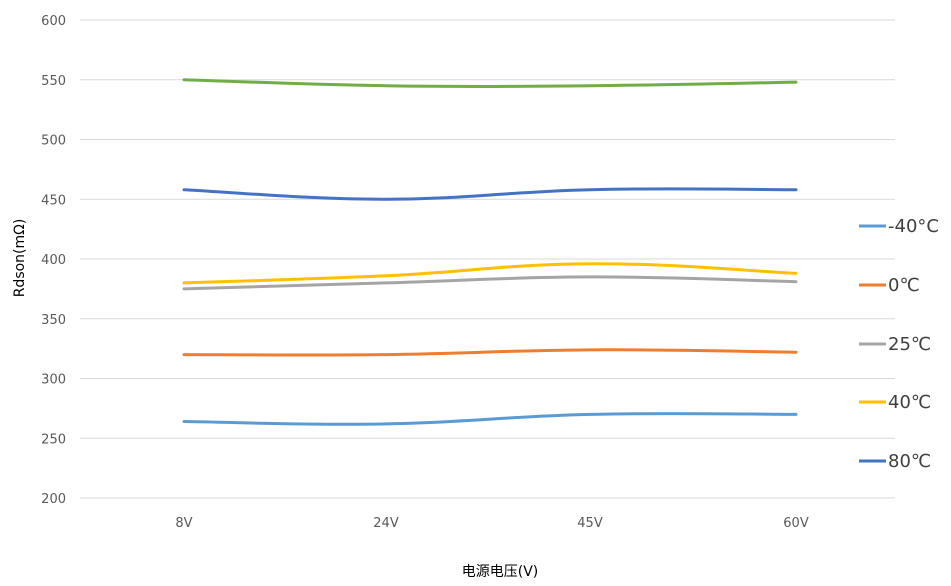 The width and height of the screenshot is (951, 586). Describe the element at coordinates (796, 523) in the screenshot. I see `x-tick-label: 60V` at that location.